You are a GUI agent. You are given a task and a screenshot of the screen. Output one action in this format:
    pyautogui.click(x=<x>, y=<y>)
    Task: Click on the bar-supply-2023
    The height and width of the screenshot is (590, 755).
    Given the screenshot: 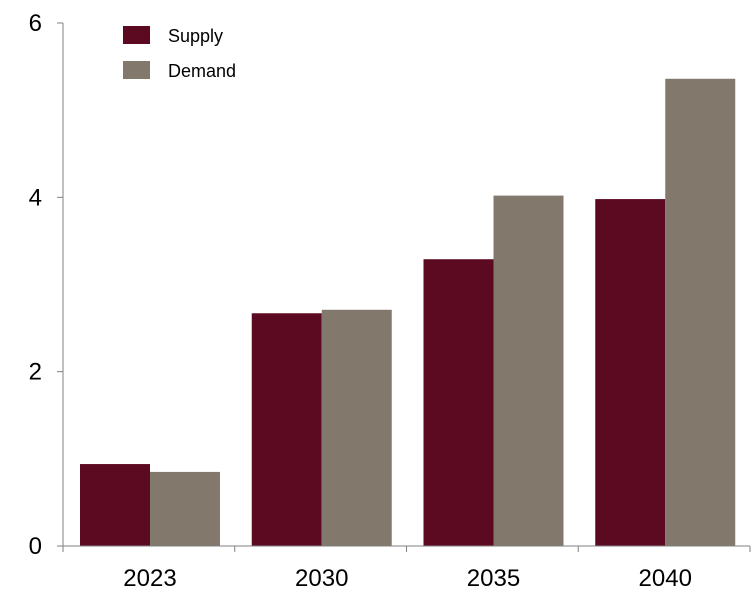 What is the action you would take?
    pyautogui.click(x=115, y=505)
    